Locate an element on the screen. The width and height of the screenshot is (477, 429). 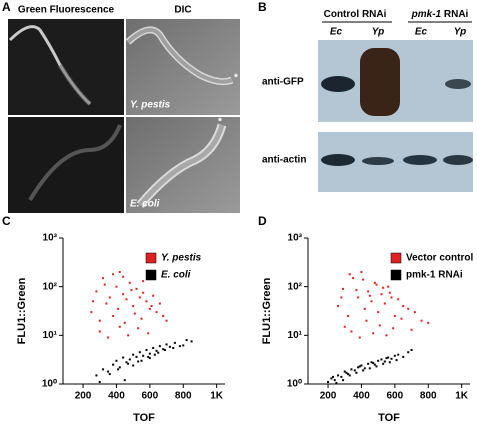
series is located at coordinates (383, 305).